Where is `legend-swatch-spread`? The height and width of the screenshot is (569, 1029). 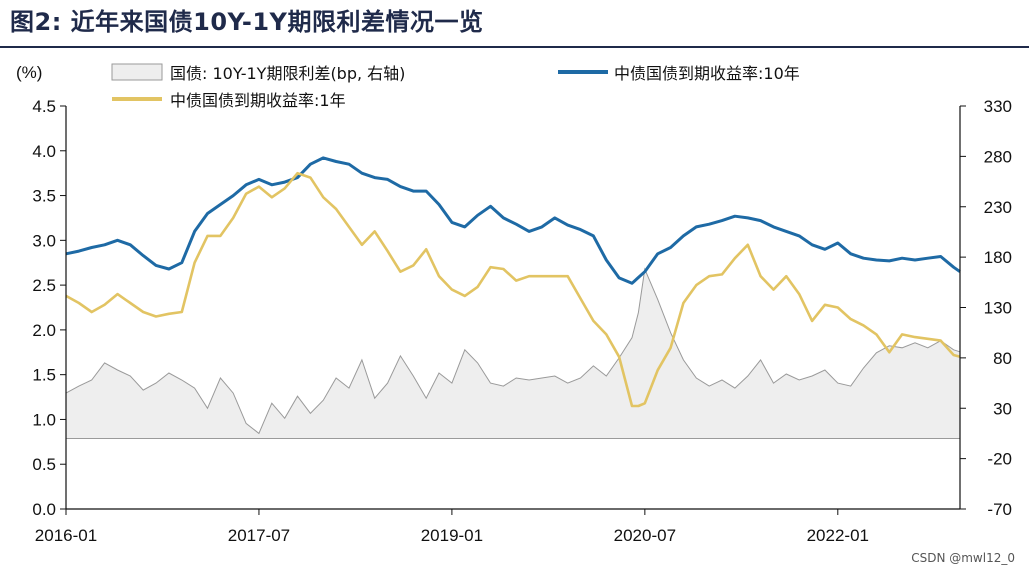
legend-swatch-spread is located at coordinates (137, 72).